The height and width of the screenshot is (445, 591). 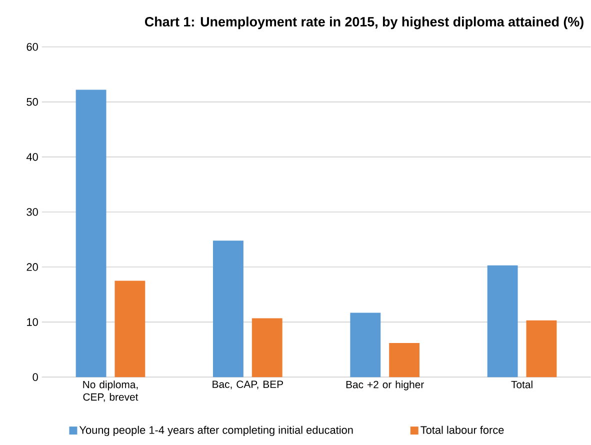 What do you see at coordinates (32, 322) in the screenshot?
I see `y-tick-label: 10` at bounding box center [32, 322].